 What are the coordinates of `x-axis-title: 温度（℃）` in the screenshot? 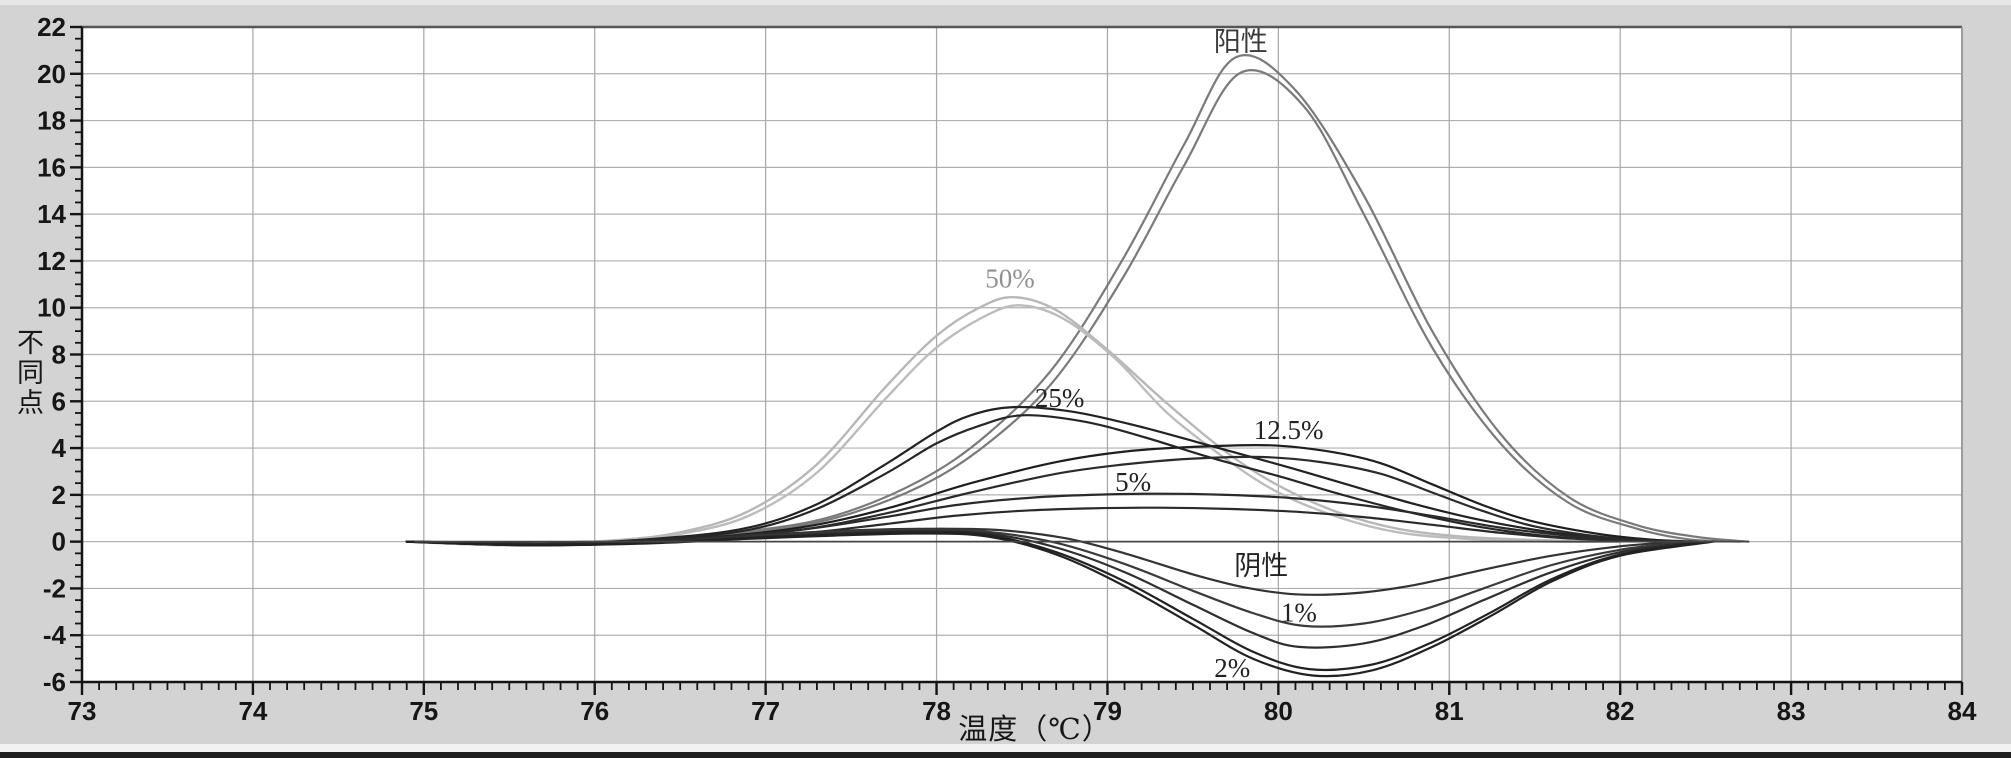 It's located at (1035, 730).